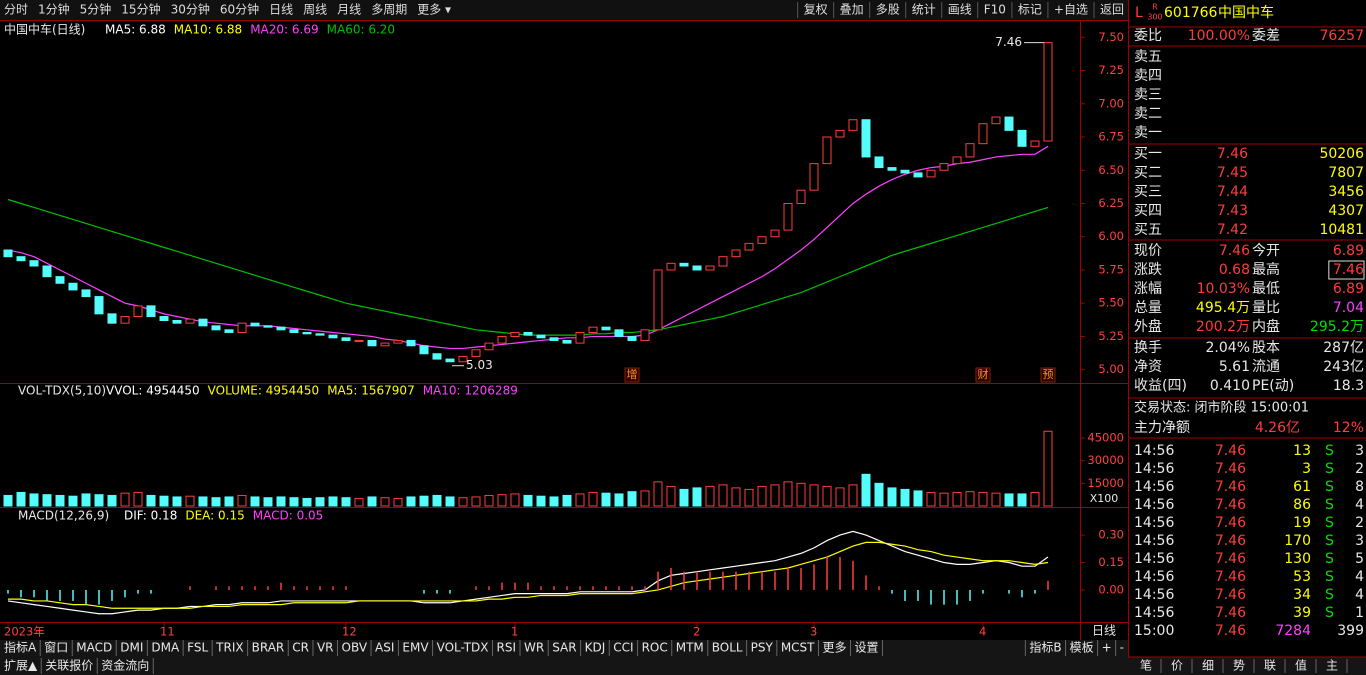  Describe the element at coordinates (507, 648) in the screenshot. I see `tab: RSI` at that location.